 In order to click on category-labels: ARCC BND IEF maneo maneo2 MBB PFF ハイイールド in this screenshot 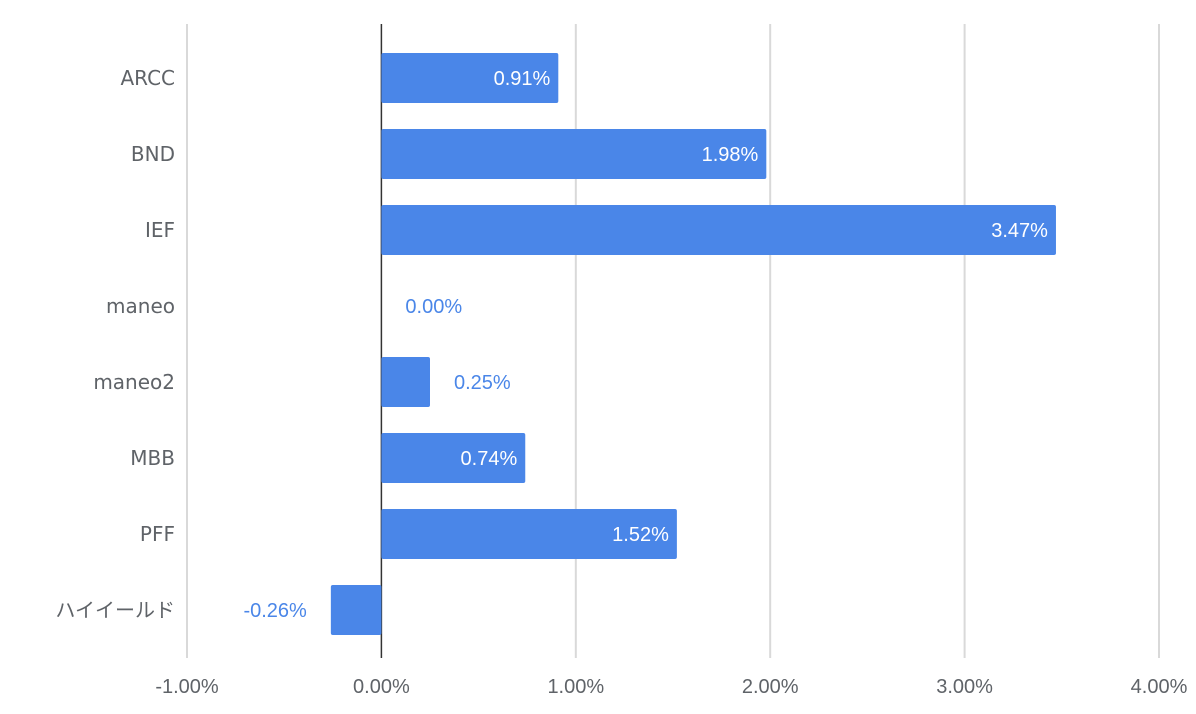, I will do `click(115, 344)`.